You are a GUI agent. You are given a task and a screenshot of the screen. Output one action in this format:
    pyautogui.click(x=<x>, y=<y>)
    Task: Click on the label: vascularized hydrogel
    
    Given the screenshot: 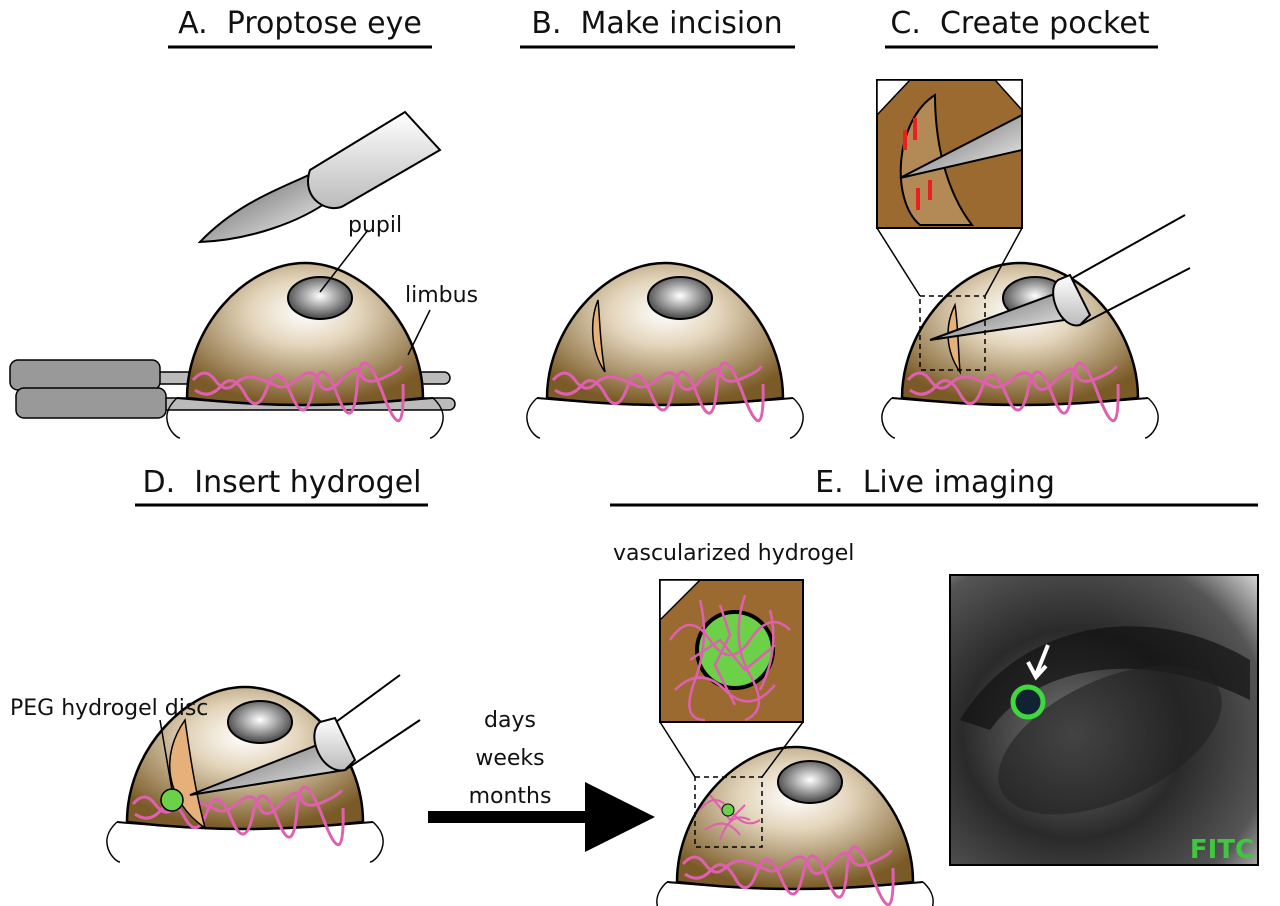 What is the action you would take?
    pyautogui.click(x=733, y=553)
    